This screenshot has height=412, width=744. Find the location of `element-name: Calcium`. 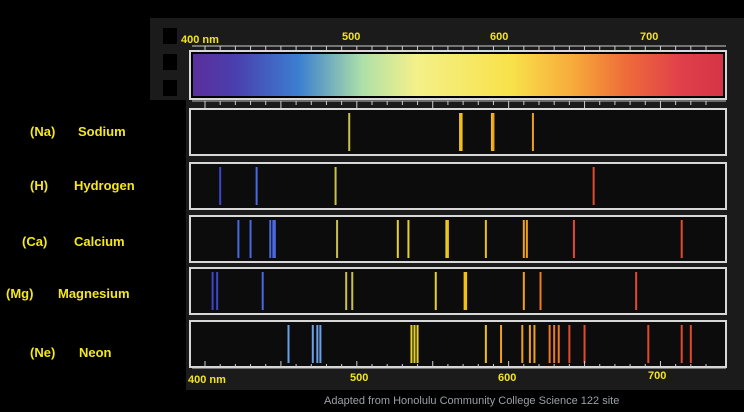

element-name: Calcium is located at coordinates (99, 241).